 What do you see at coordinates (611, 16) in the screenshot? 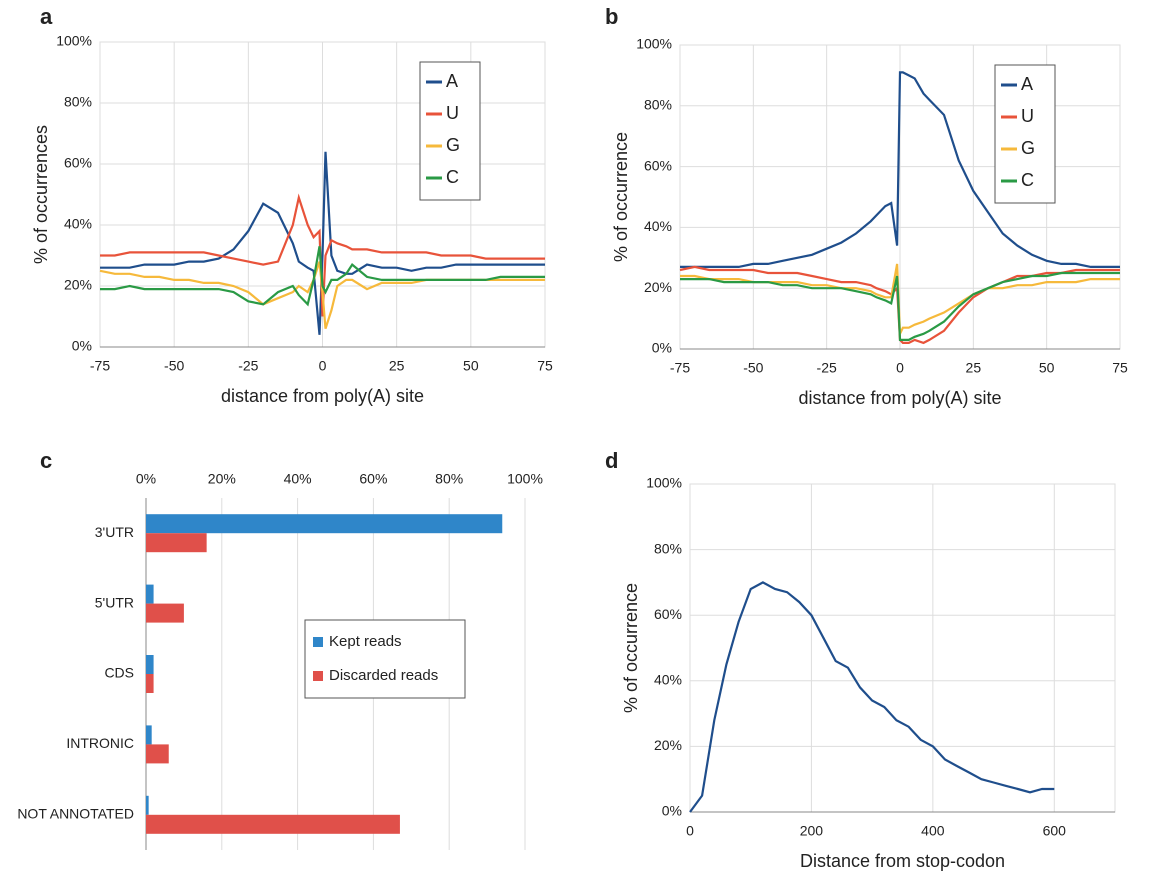
I see `panel-label: b` at bounding box center [611, 16].